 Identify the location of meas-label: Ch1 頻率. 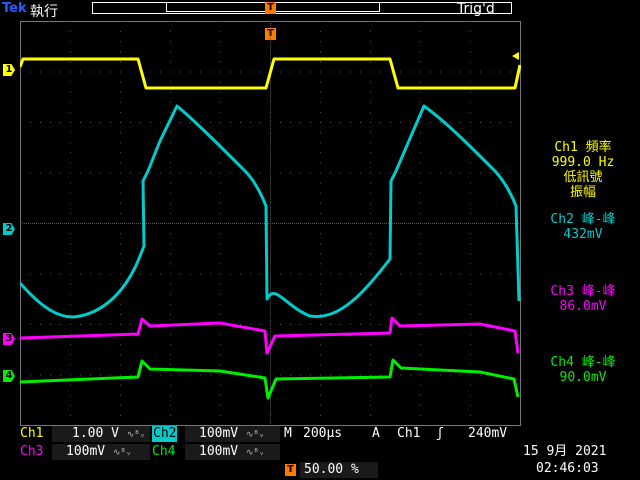
(583, 147).